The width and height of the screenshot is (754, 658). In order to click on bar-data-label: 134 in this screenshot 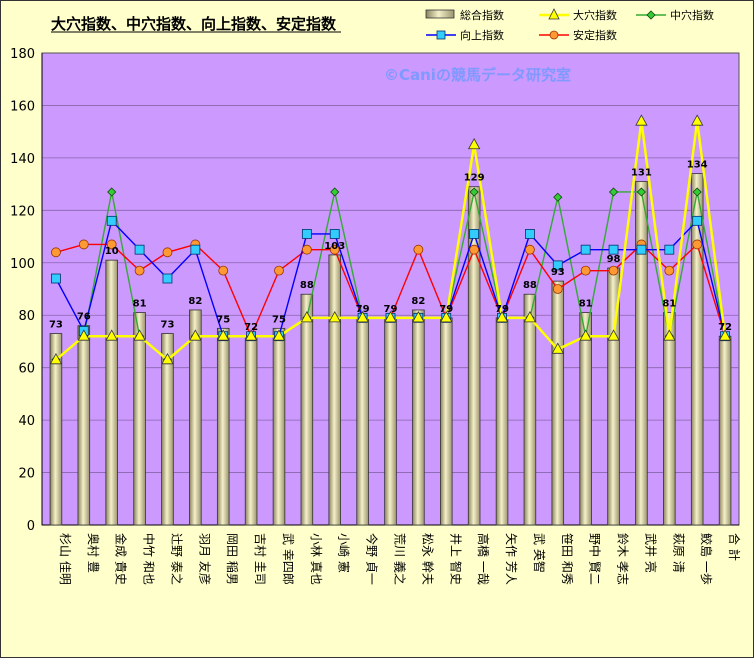, I will do `click(697, 165)`.